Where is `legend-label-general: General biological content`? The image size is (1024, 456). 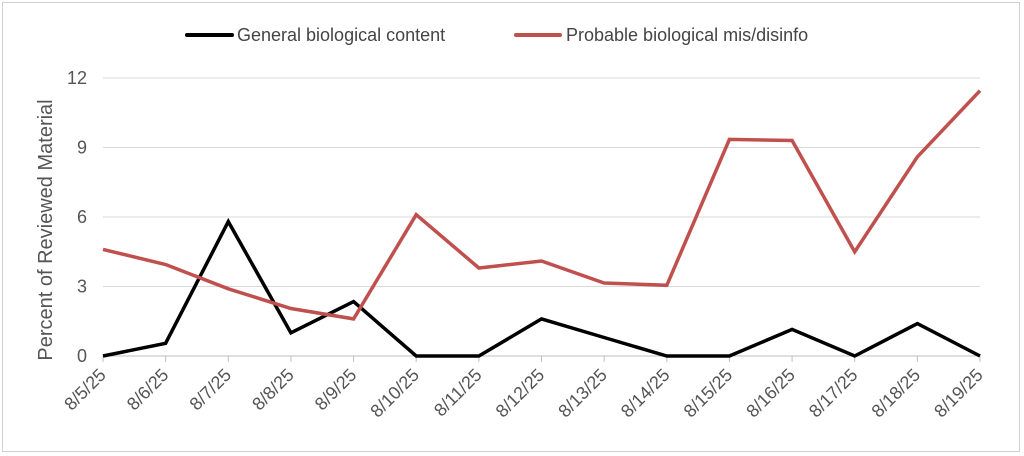
legend-label-general: General biological content is located at coordinates (341, 35).